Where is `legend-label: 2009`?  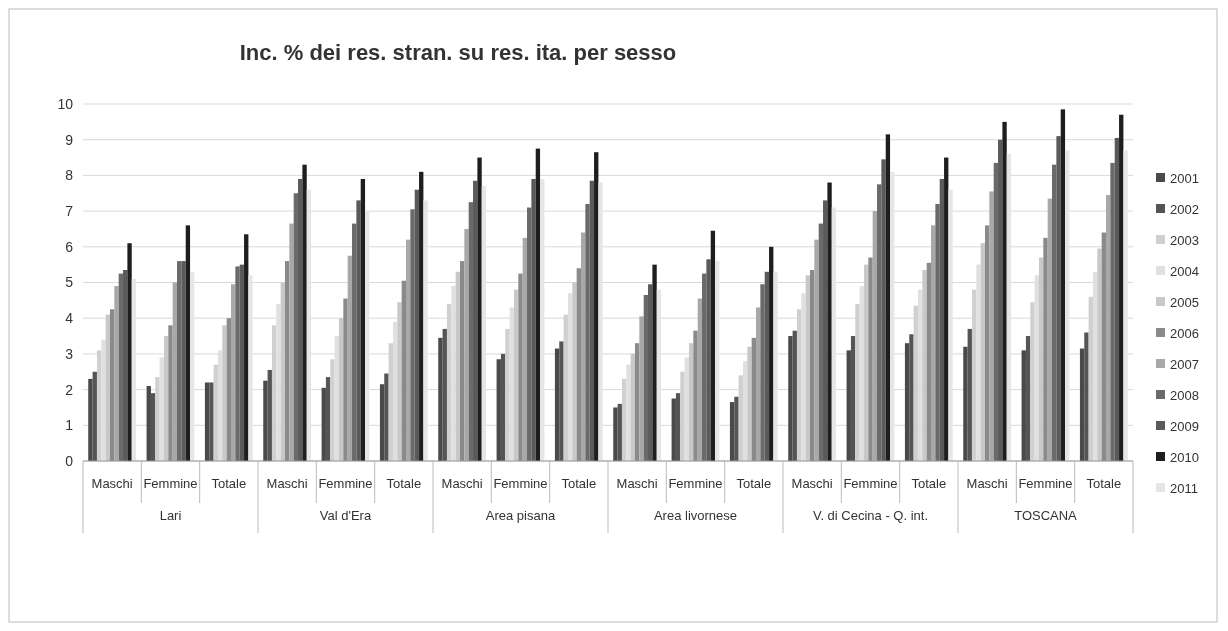 legend-label: 2009 is located at coordinates (1184, 426).